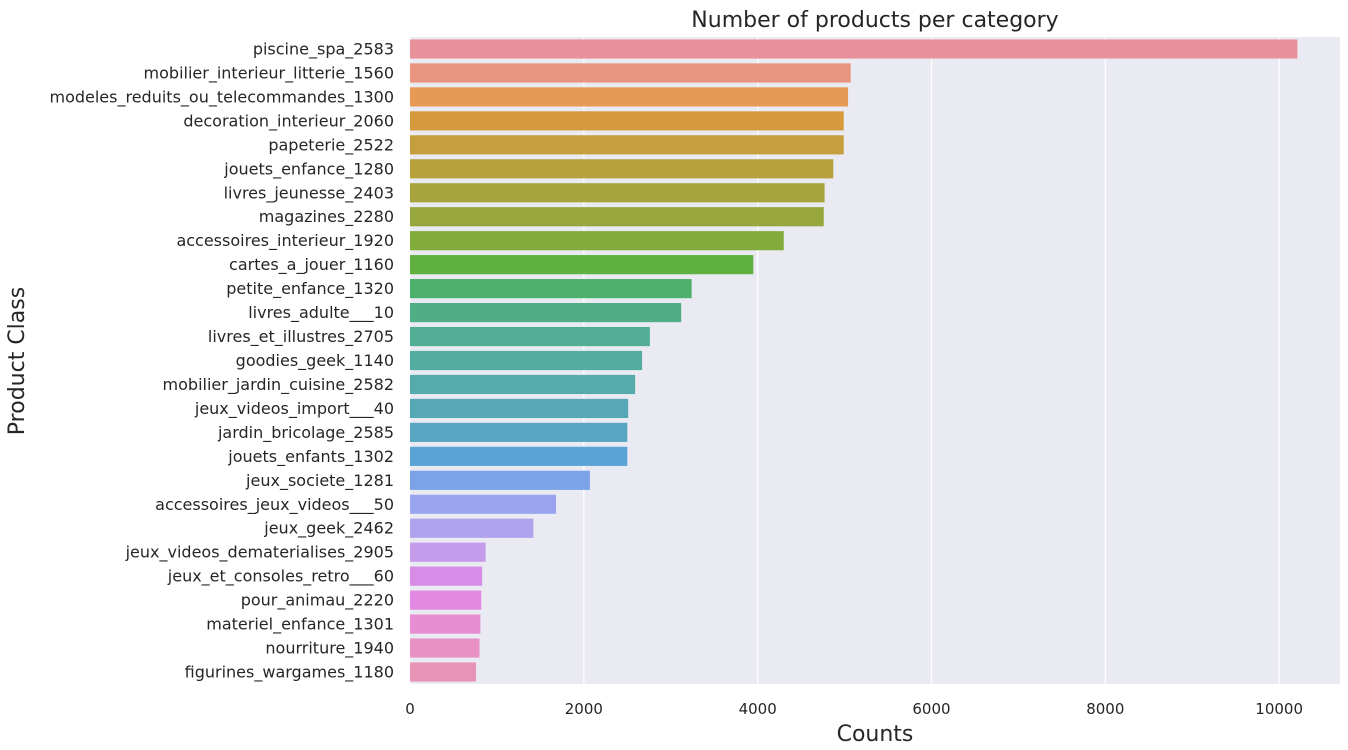 The width and height of the screenshot is (1348, 750). I want to click on x-tick-label: 2000, so click(584, 709).